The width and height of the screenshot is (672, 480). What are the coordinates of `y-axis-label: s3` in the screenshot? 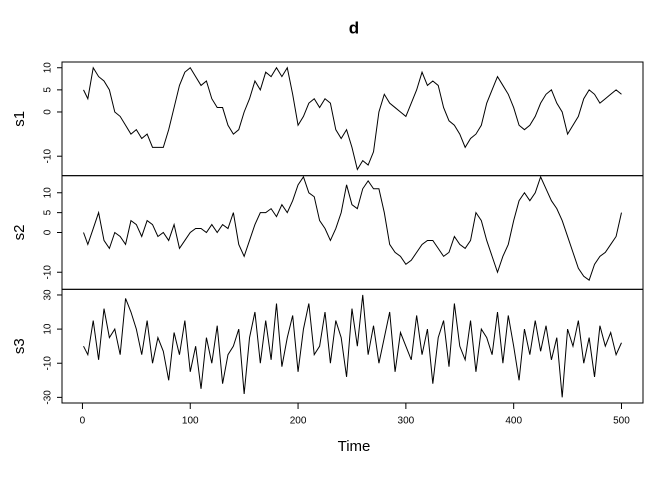 It's located at (19, 346).